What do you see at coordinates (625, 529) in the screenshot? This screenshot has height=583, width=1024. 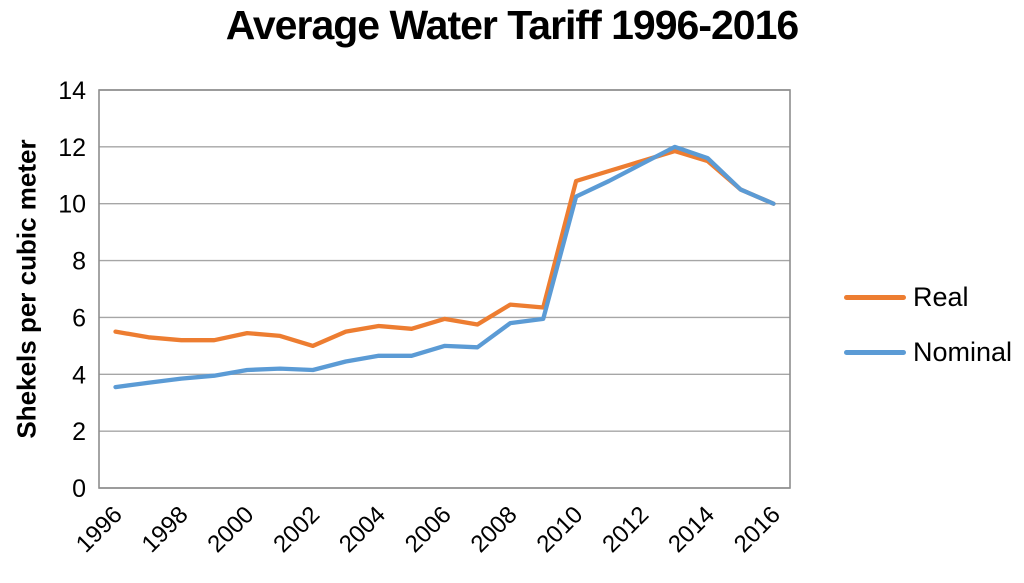 I see `x-tick-label: 2012` at bounding box center [625, 529].